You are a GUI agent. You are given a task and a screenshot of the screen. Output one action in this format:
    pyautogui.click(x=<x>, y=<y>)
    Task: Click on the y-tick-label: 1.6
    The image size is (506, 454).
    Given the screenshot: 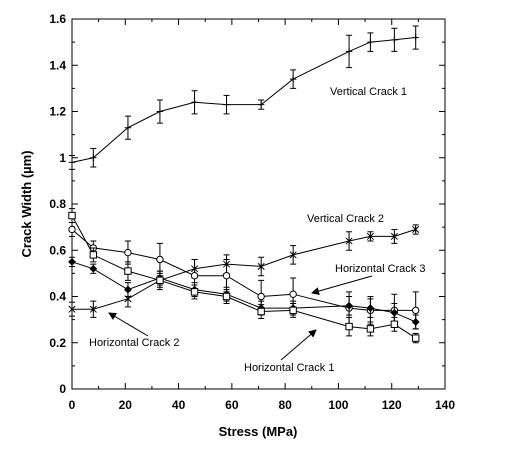 What is the action you would take?
    pyautogui.click(x=57, y=19)
    